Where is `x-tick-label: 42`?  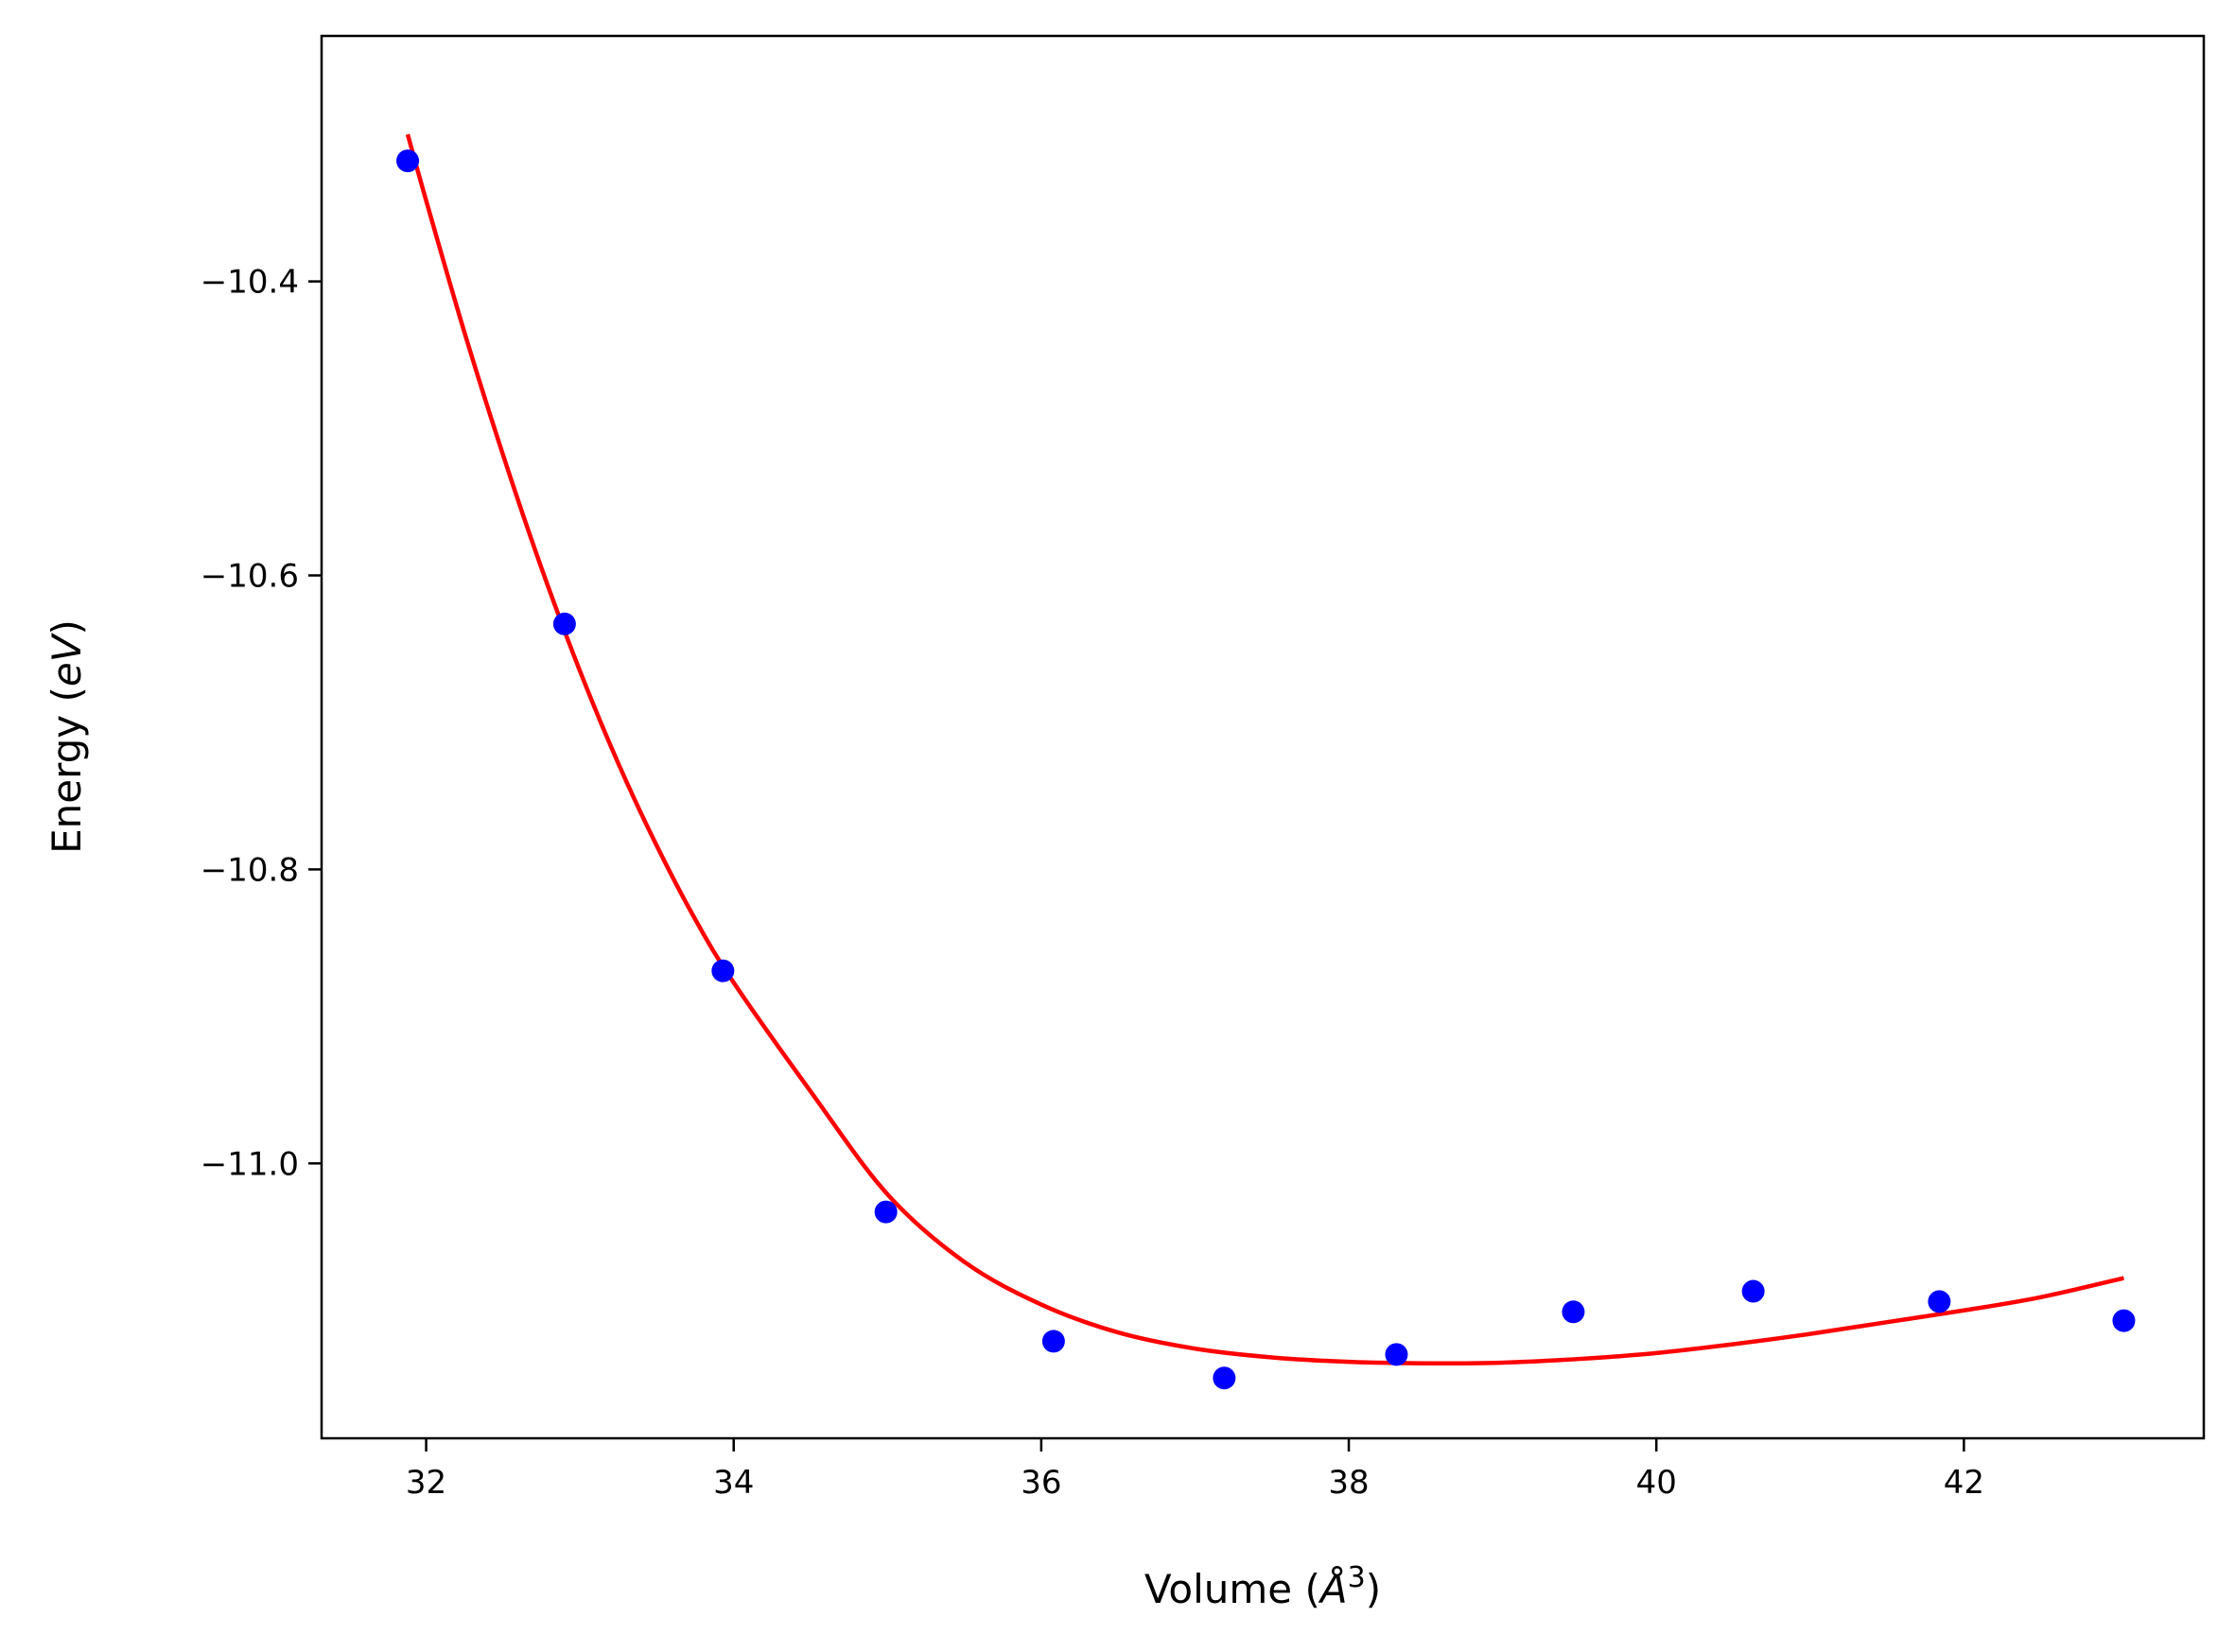 x-tick-label: 42 is located at coordinates (1964, 1483).